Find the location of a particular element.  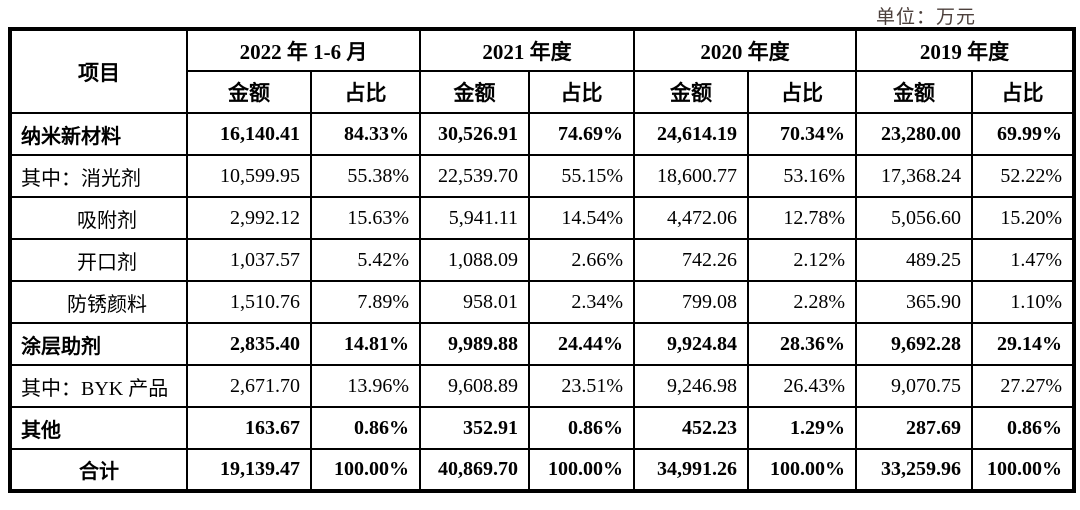

subheader-ratio-2021: 占比 is located at coordinates (581, 92).